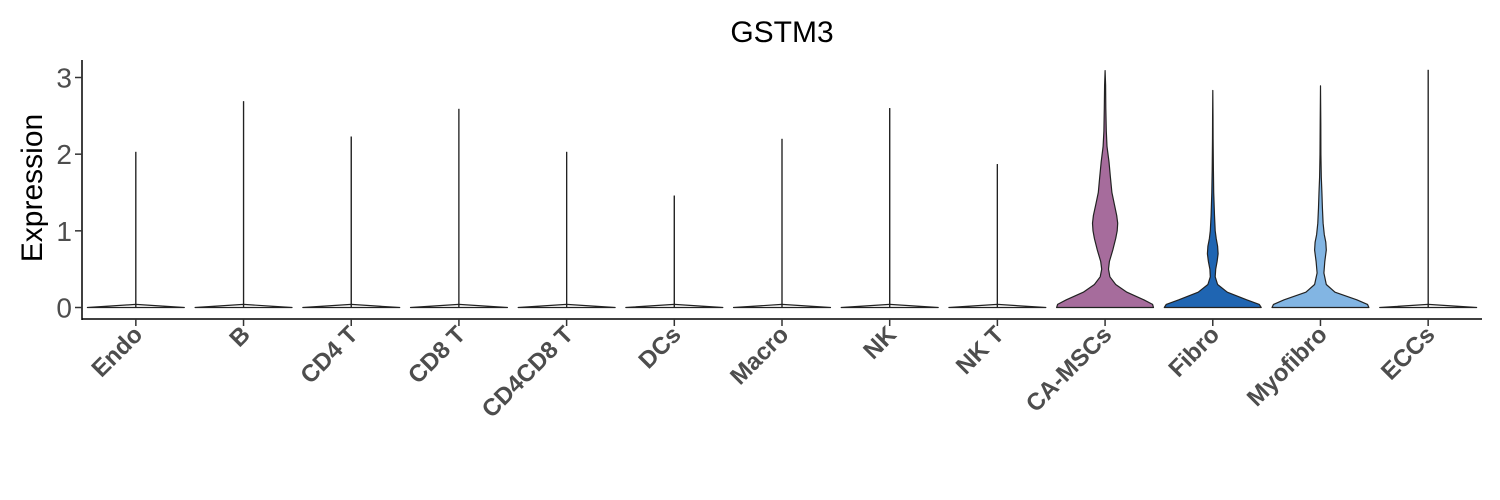 The width and height of the screenshot is (1500, 500). I want to click on x-tick-label: Fibro, so click(1194, 352).